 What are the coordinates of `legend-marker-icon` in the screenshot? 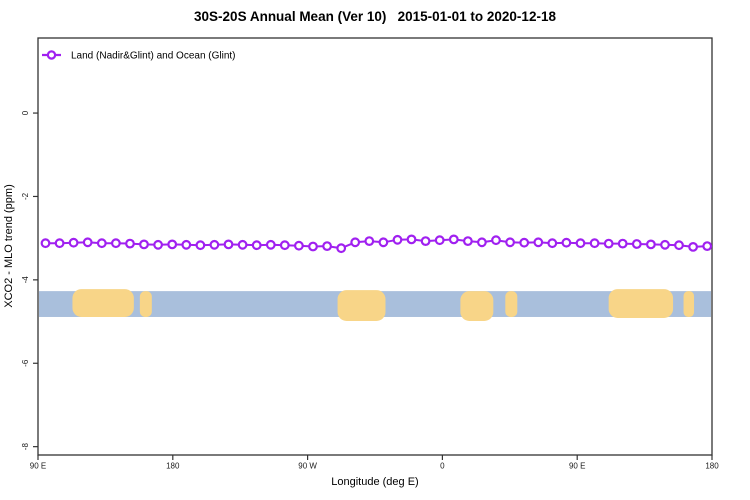 It's located at (51, 55).